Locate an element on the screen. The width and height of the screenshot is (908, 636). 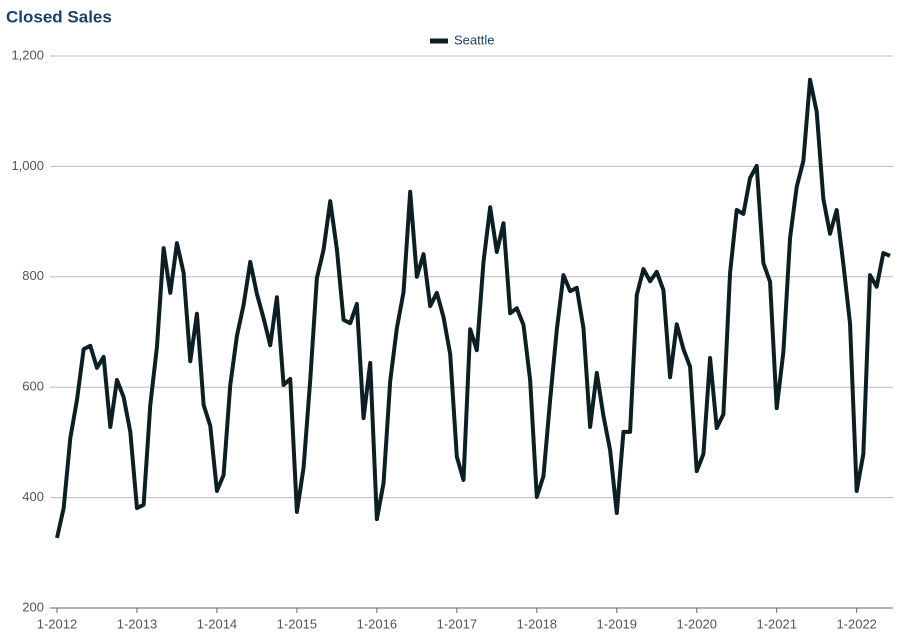
legend-label: Seattle is located at coordinates (474, 39).